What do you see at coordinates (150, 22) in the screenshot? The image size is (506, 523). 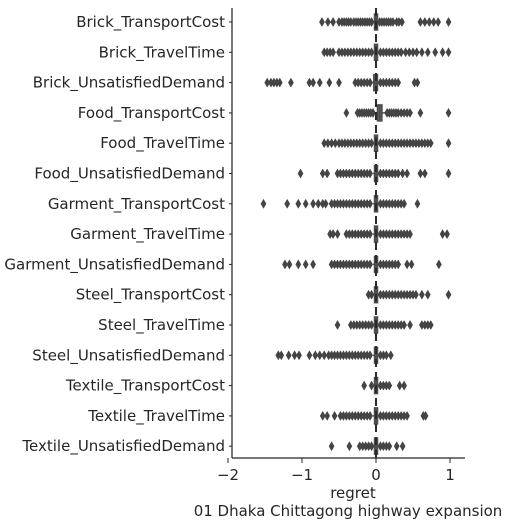 I see `category-label: Brick_TransportCost` at bounding box center [150, 22].